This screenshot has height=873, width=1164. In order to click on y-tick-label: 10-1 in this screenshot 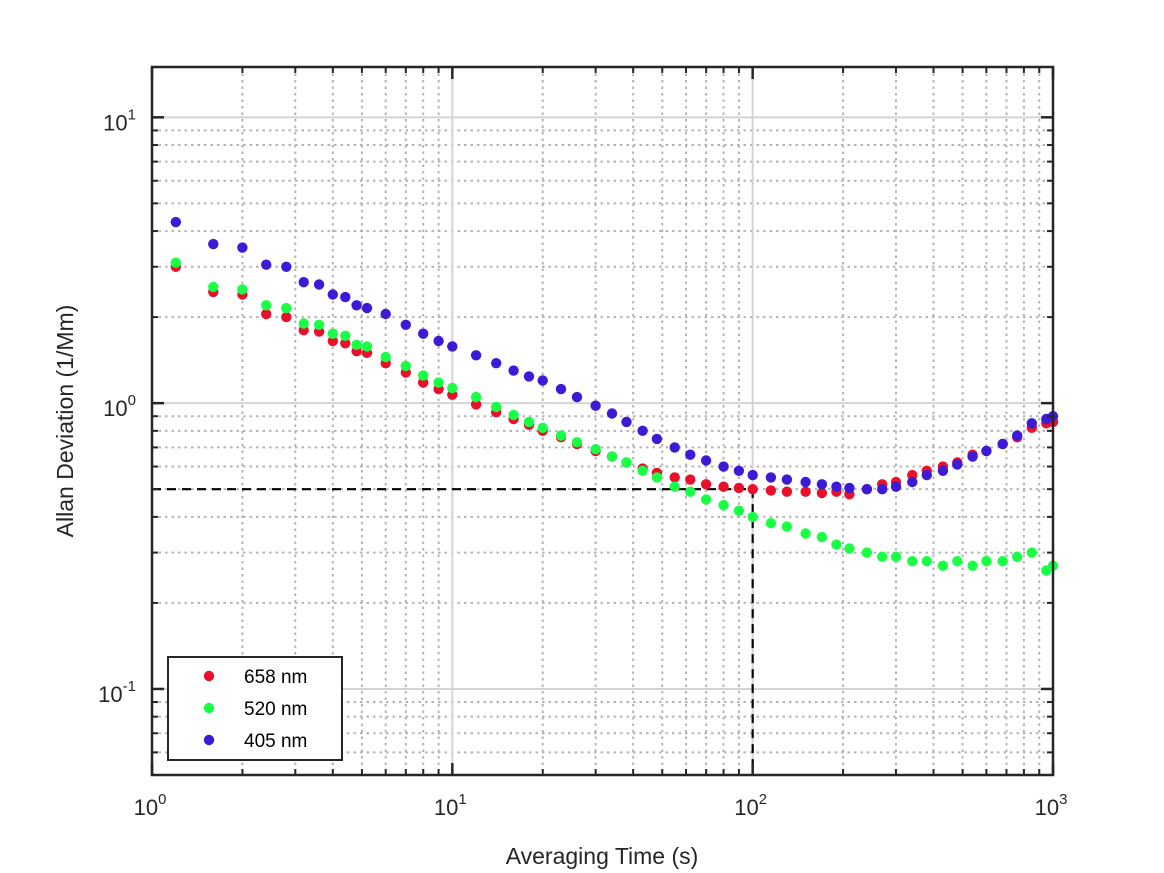, I will do `click(117, 692)`.